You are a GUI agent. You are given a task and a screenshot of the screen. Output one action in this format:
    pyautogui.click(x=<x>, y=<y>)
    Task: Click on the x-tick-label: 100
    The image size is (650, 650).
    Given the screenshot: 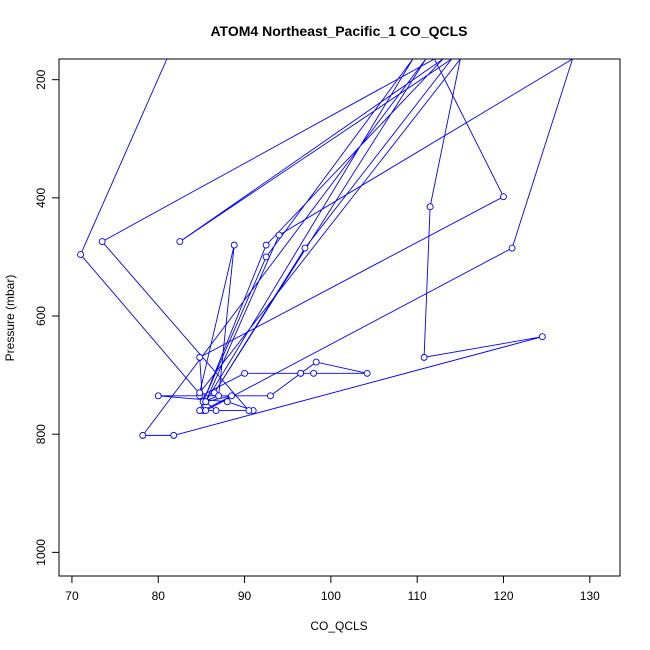 What is the action you would take?
    pyautogui.click(x=331, y=596)
    